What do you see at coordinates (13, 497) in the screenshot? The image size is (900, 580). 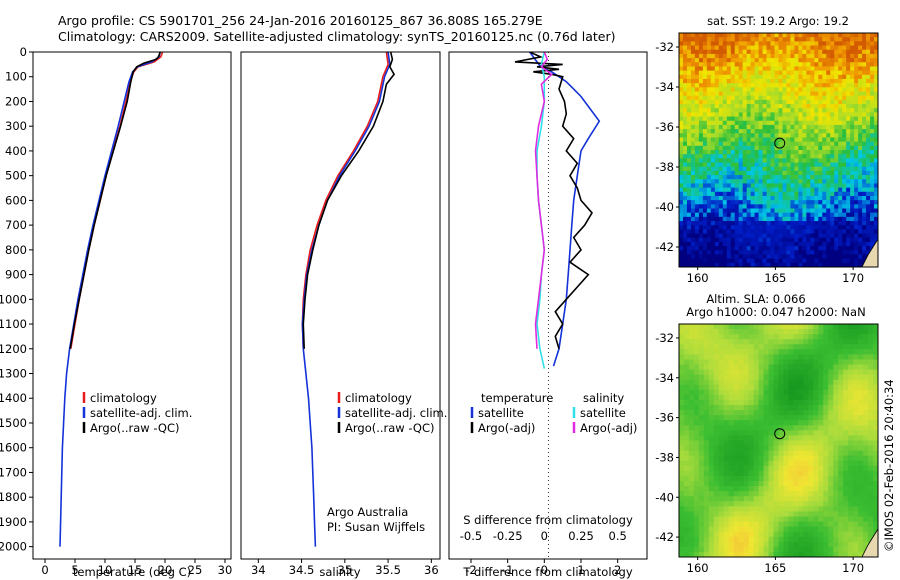 I see `temperature-y-tick-label: 1800` at bounding box center [13, 497].